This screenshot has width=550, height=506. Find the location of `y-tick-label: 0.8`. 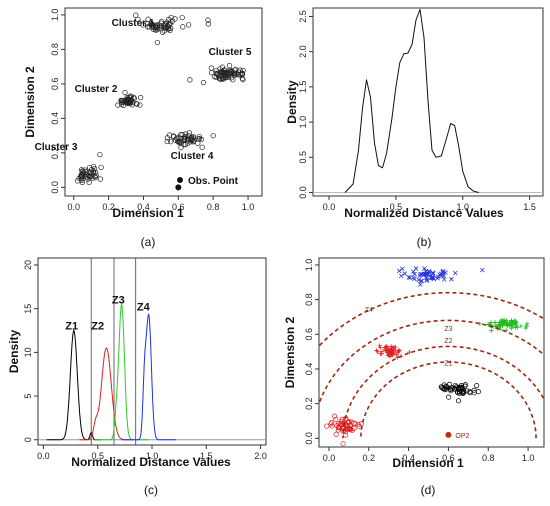

y-tick-label: 0.8 is located at coordinates (309, 299).